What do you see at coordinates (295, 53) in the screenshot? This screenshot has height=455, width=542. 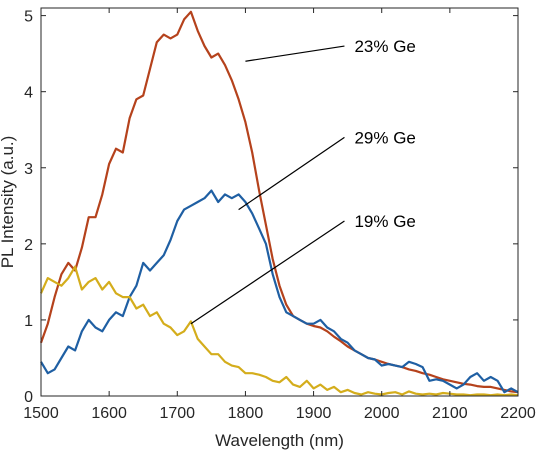 I see `annotation-line-23-ge` at bounding box center [295, 53].